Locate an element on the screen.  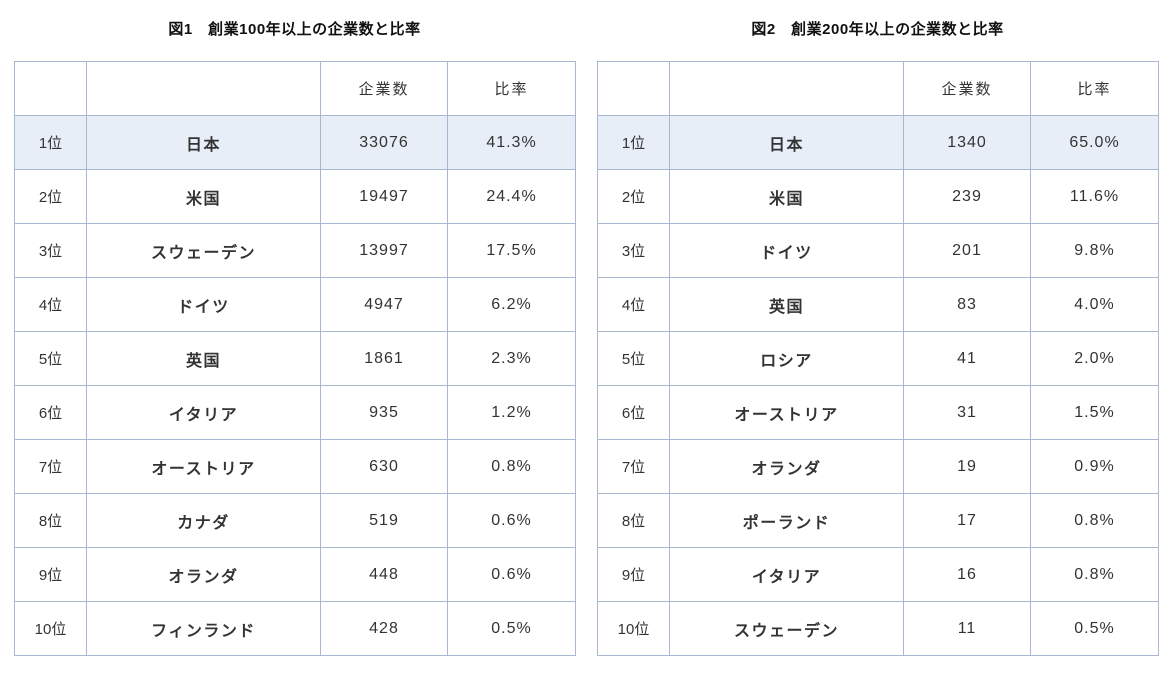
company-count-cell: 428 is located at coordinates (384, 628).